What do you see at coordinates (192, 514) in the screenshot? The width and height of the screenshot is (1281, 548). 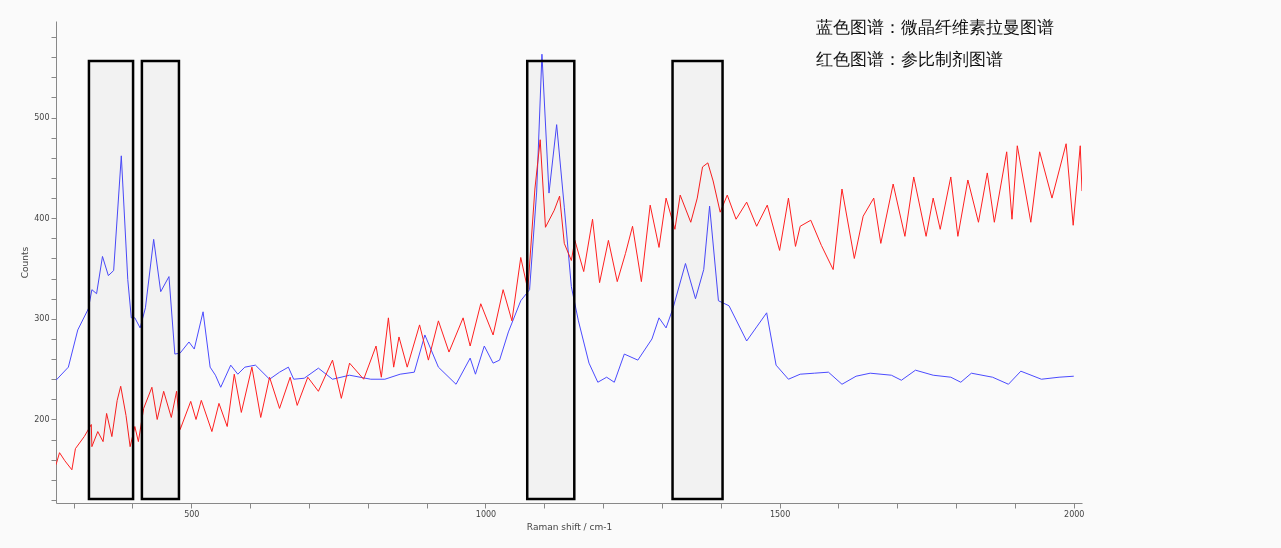 I see `x-tick-label: 500` at bounding box center [192, 514].